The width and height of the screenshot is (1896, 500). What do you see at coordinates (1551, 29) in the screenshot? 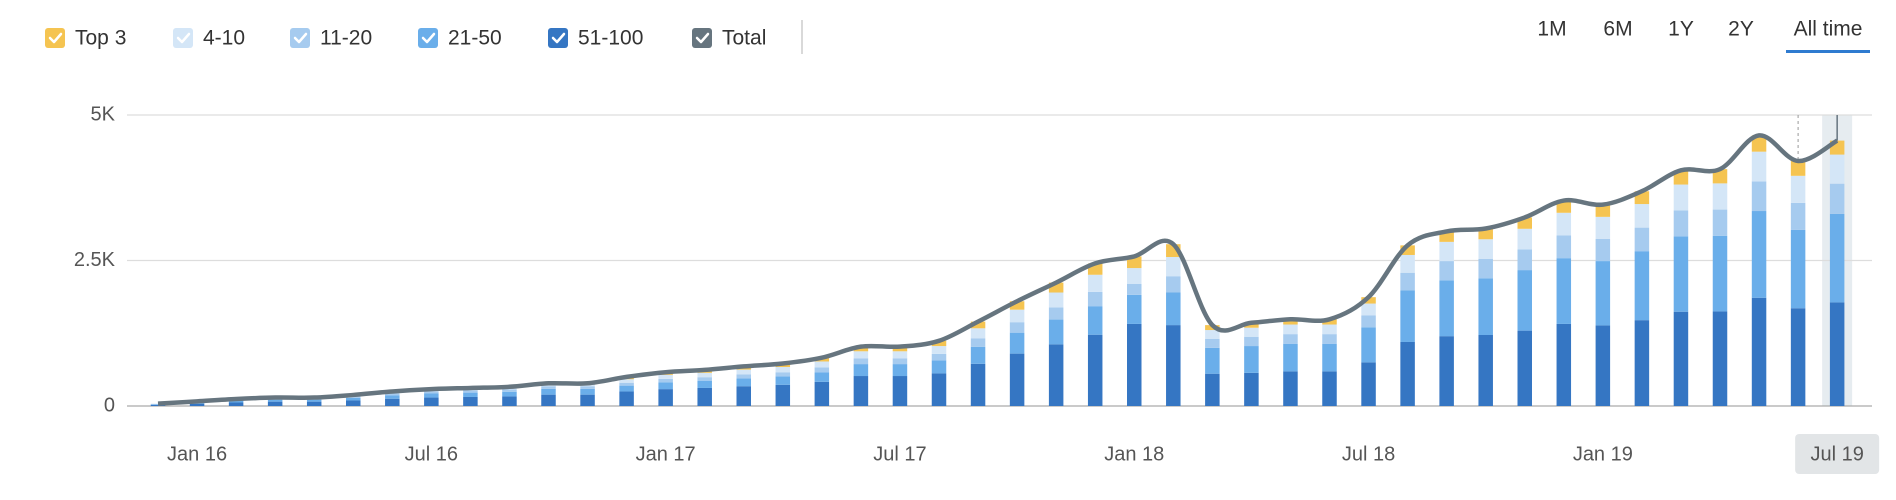
I see `period-button: 1M` at bounding box center [1551, 29].